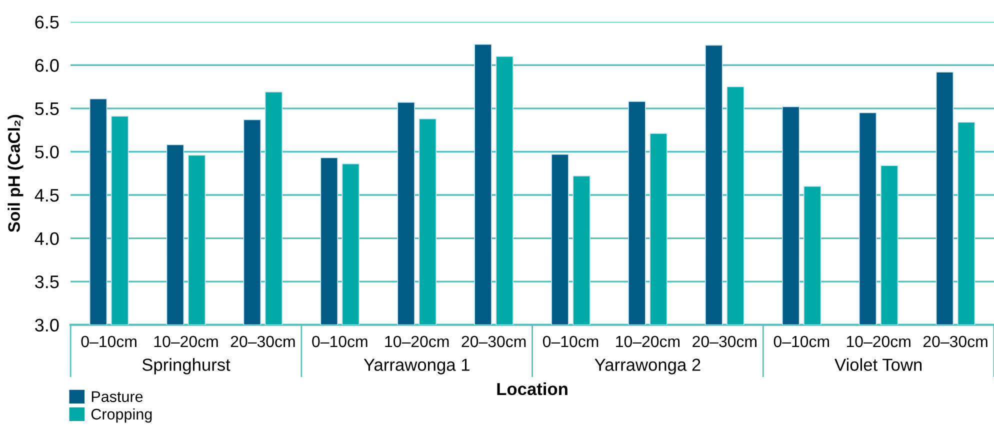 Image resolution: width=994 pixels, height=428 pixels. What do you see at coordinates (47, 109) in the screenshot?
I see `y-tick-label: 5.5` at bounding box center [47, 109].